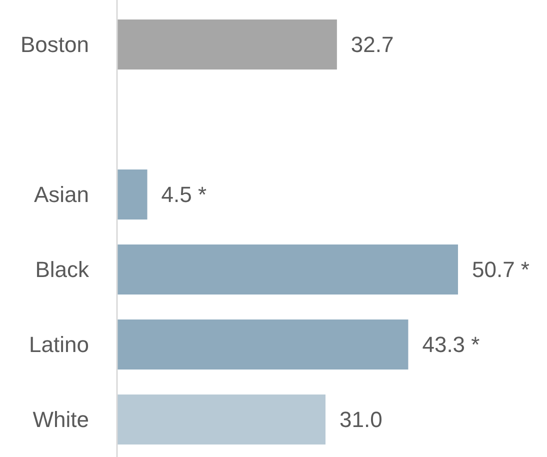  Describe the element at coordinates (60, 419) in the screenshot. I see `y-tick-label: White` at that location.